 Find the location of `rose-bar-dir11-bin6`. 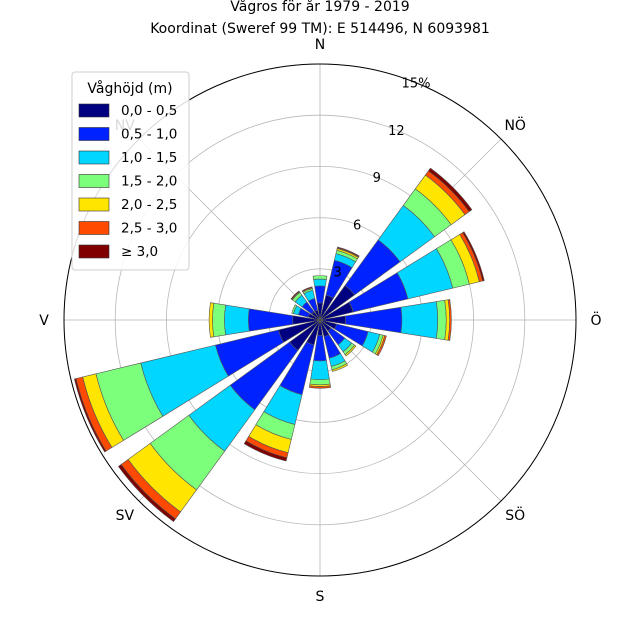

rose-bar-dir11-bin6 is located at coordinates (90, 415).